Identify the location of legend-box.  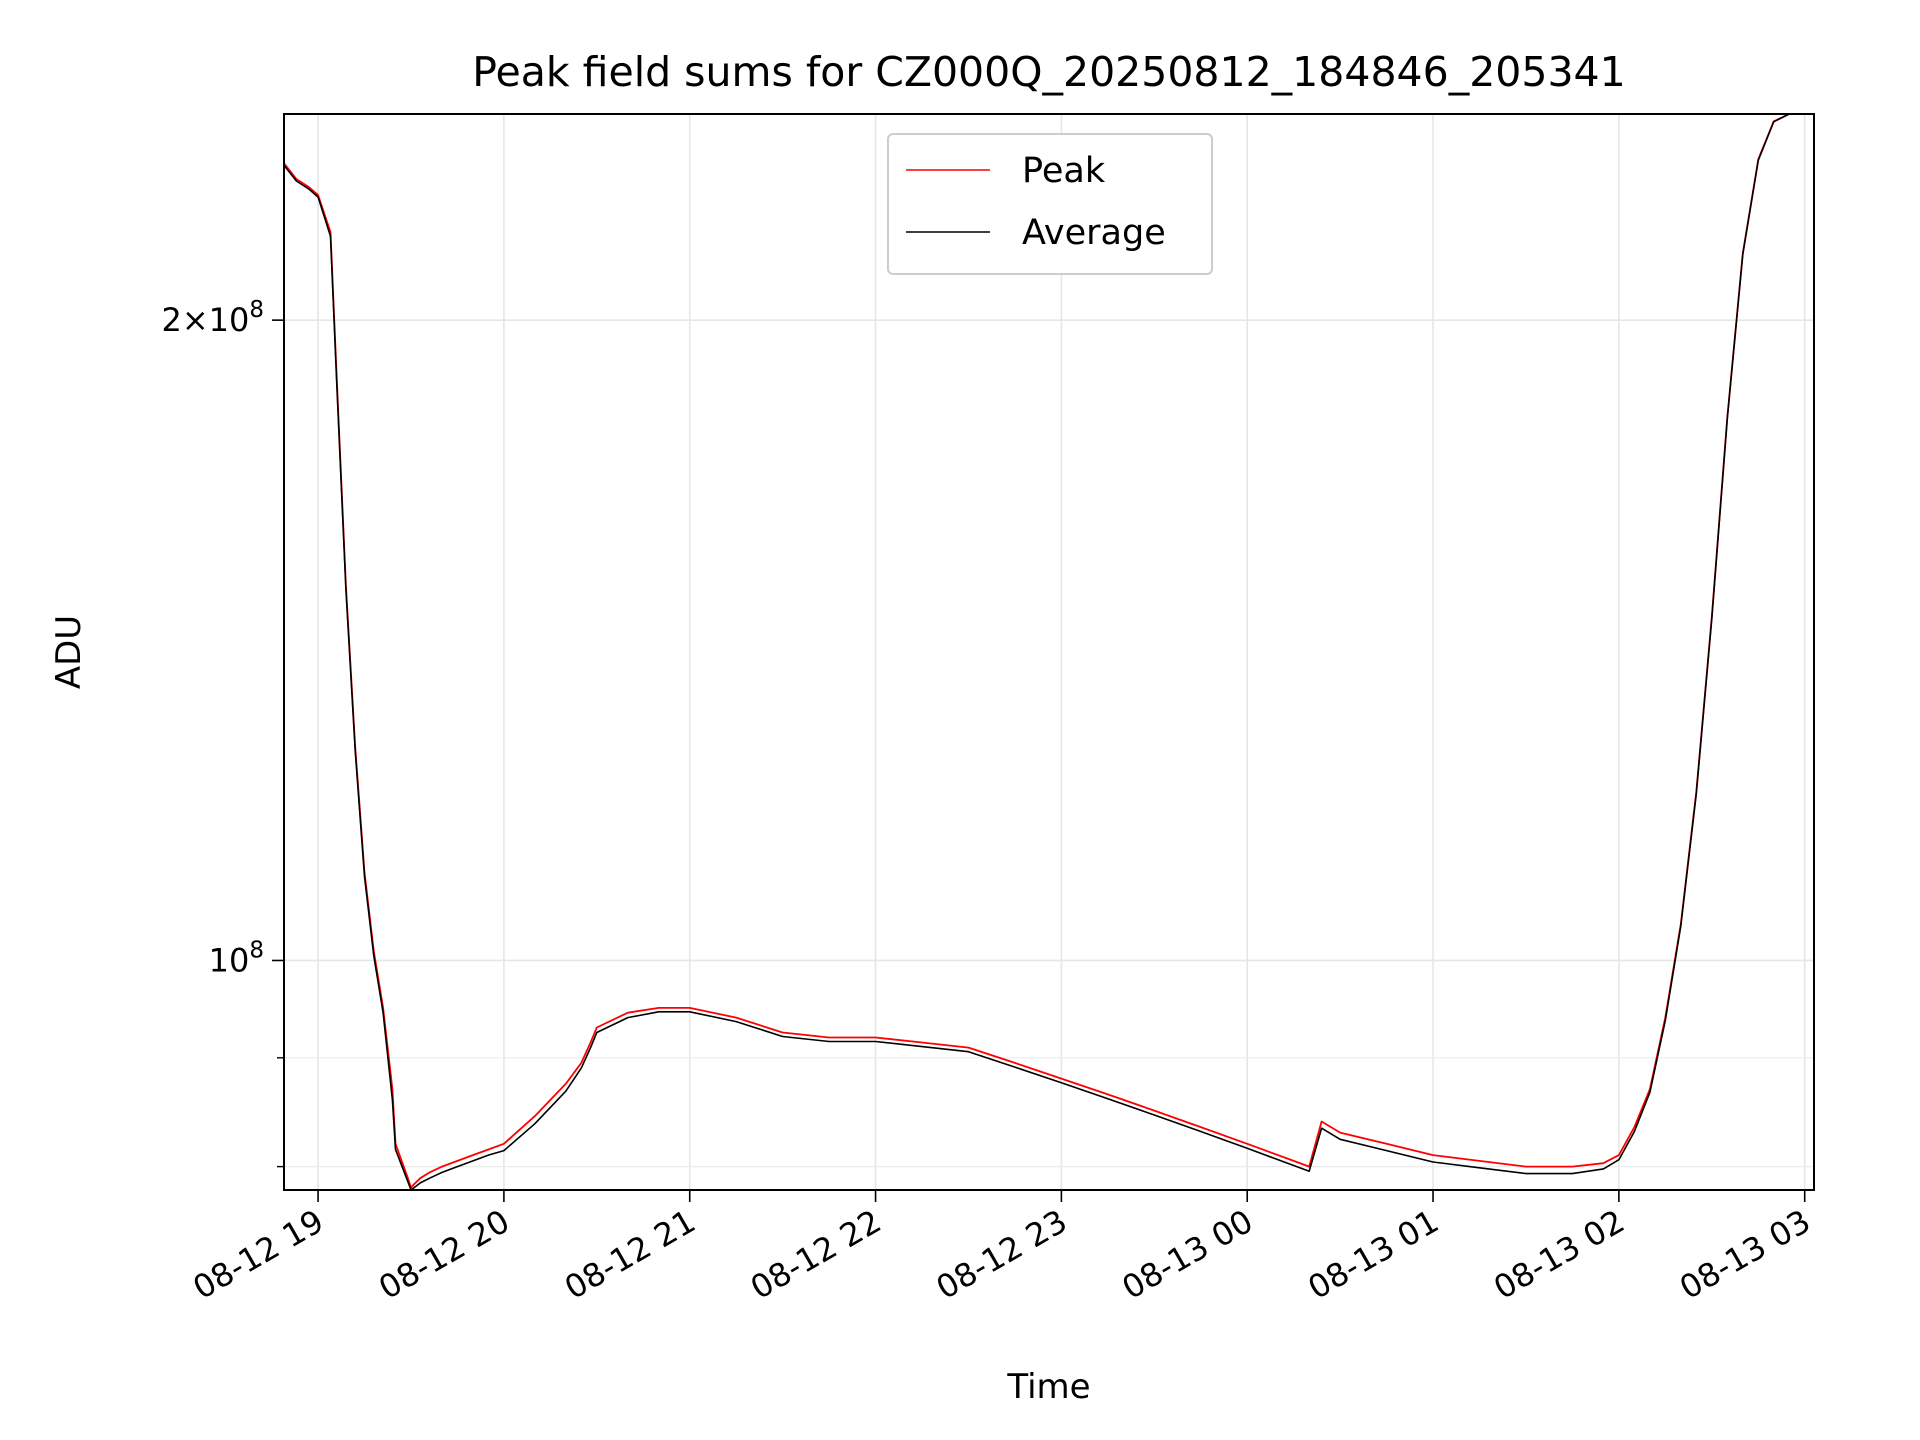
(1050, 204).